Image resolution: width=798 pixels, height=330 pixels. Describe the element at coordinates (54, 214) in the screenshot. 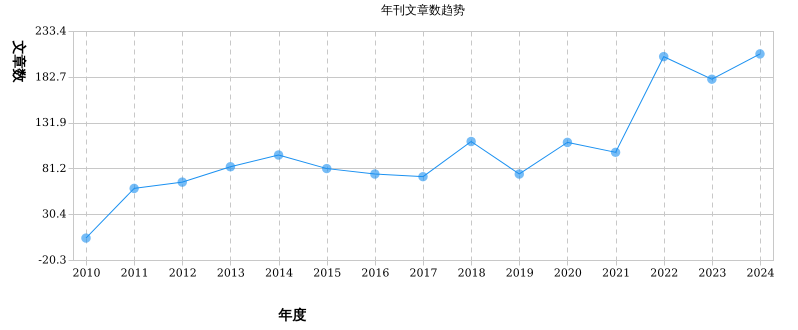

I see `y-tick-label: 30.4` at that location.